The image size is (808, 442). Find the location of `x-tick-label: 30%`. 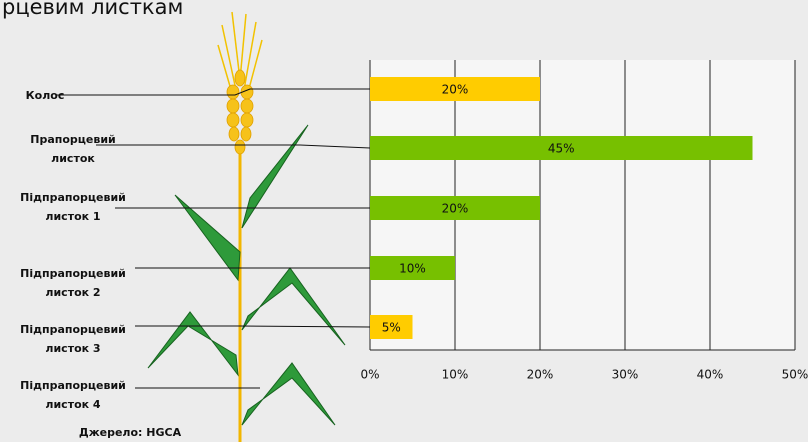

x-tick-label: 30% is located at coordinates (625, 375).